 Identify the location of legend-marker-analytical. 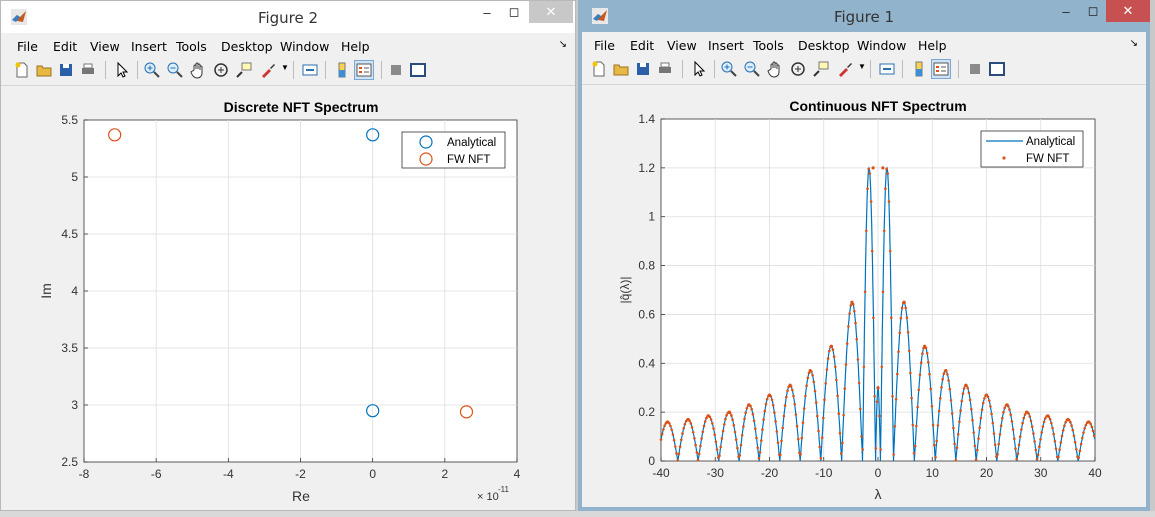
(426, 142).